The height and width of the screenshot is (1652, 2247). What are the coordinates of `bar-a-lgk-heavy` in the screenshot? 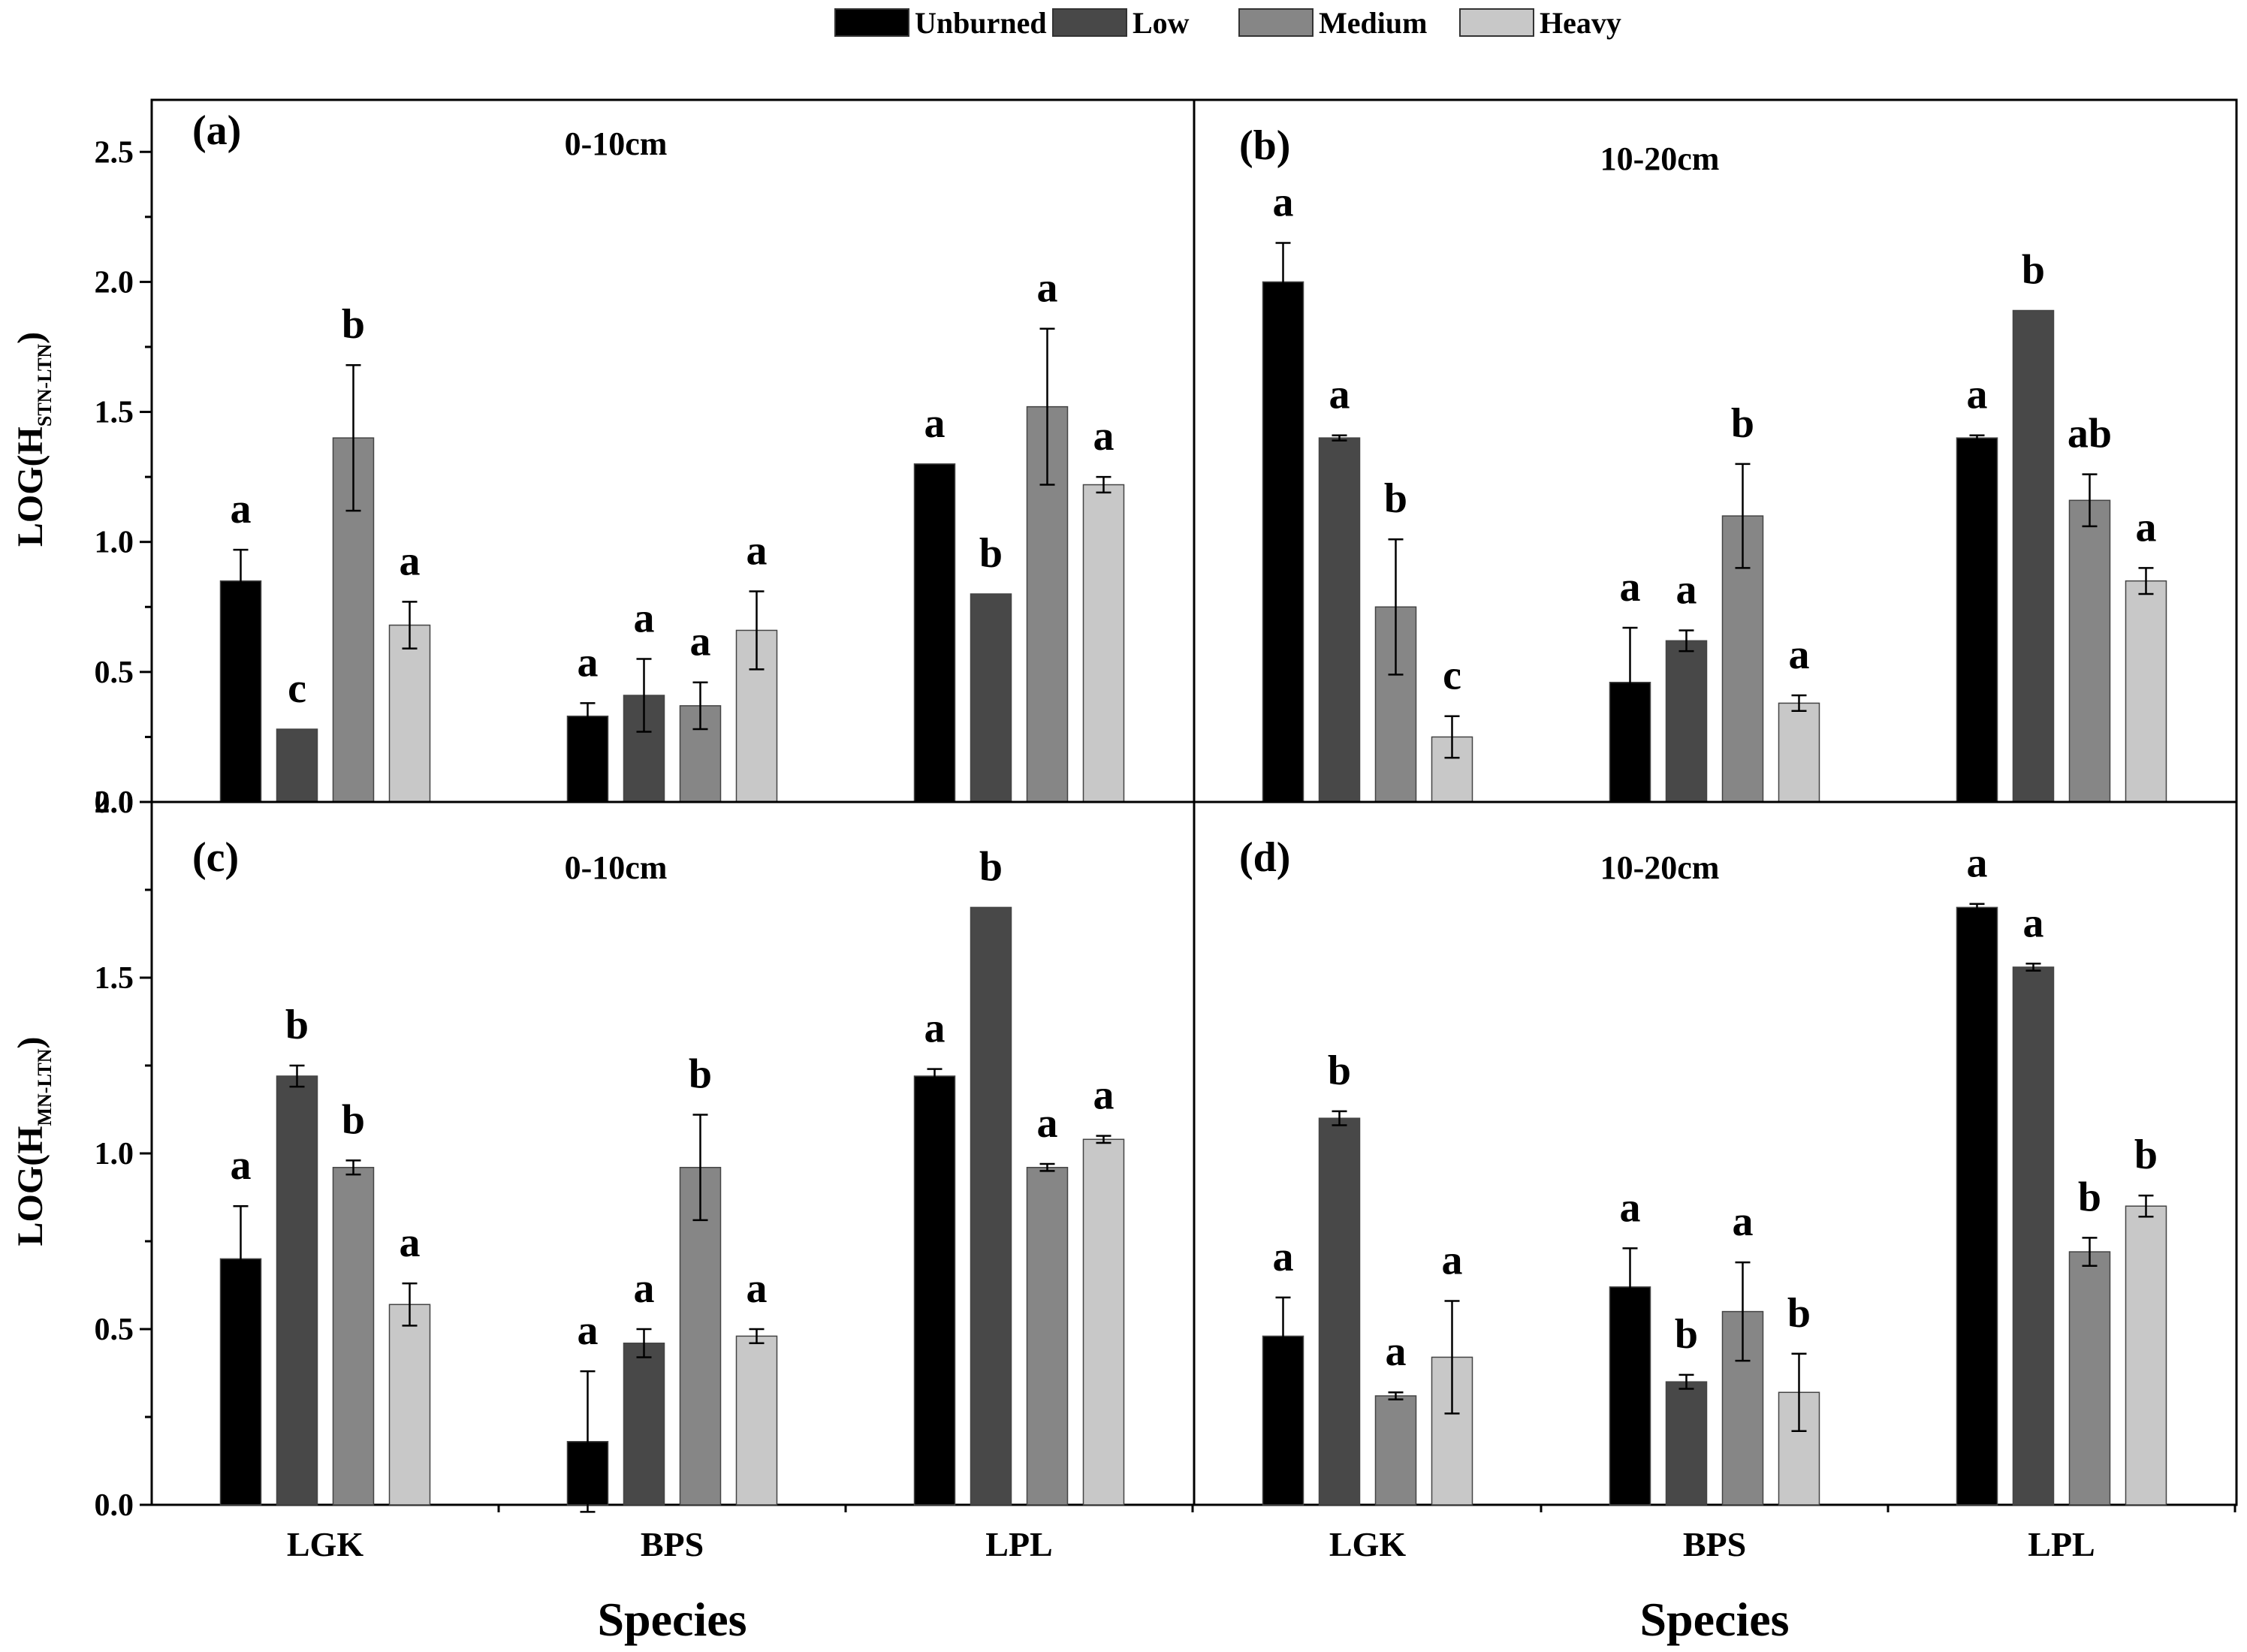 It's located at (409, 713).